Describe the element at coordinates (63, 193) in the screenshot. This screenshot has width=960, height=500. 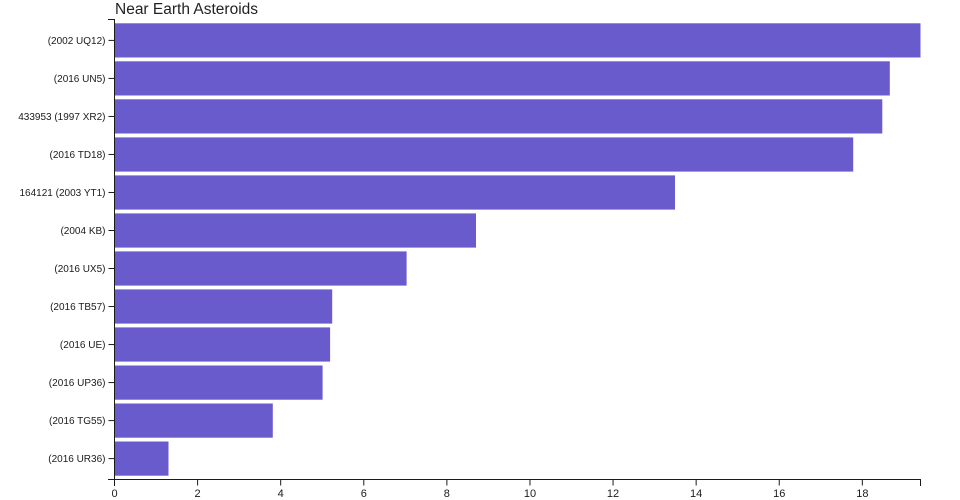
I see `y-tick-label: 164121 (2003 YT1)` at that location.